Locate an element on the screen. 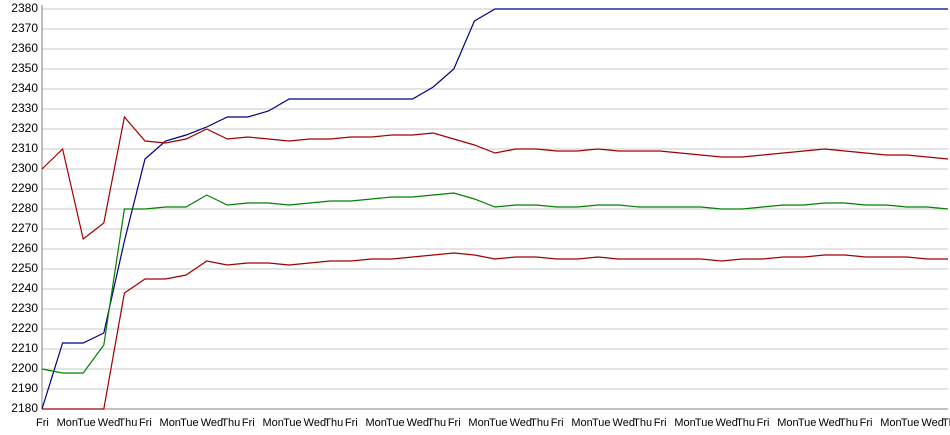  y-tick-label: 2190 is located at coordinates (24, 388).